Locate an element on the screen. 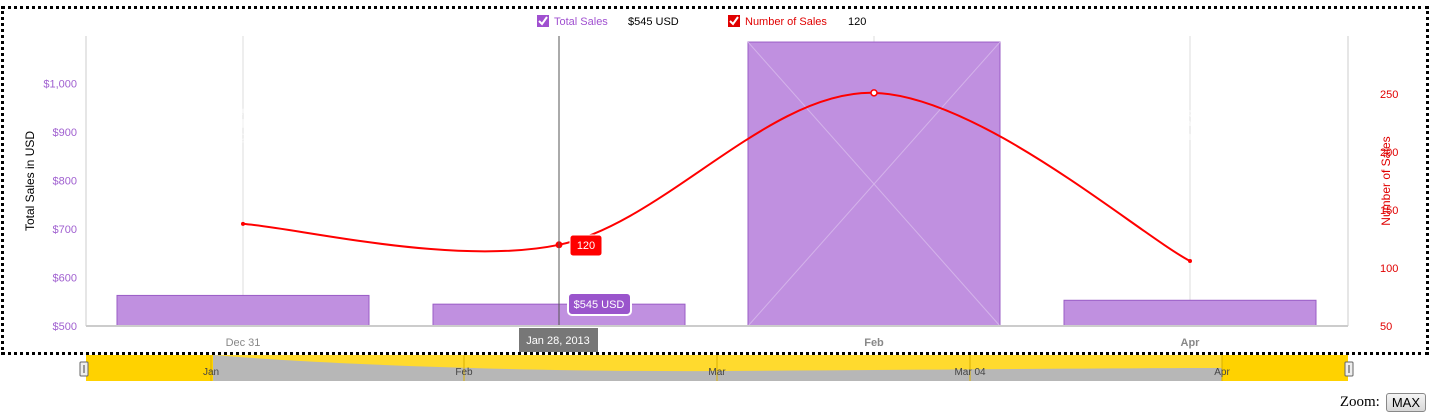  legend-item: Number of Sales 120 is located at coordinates (797, 21).